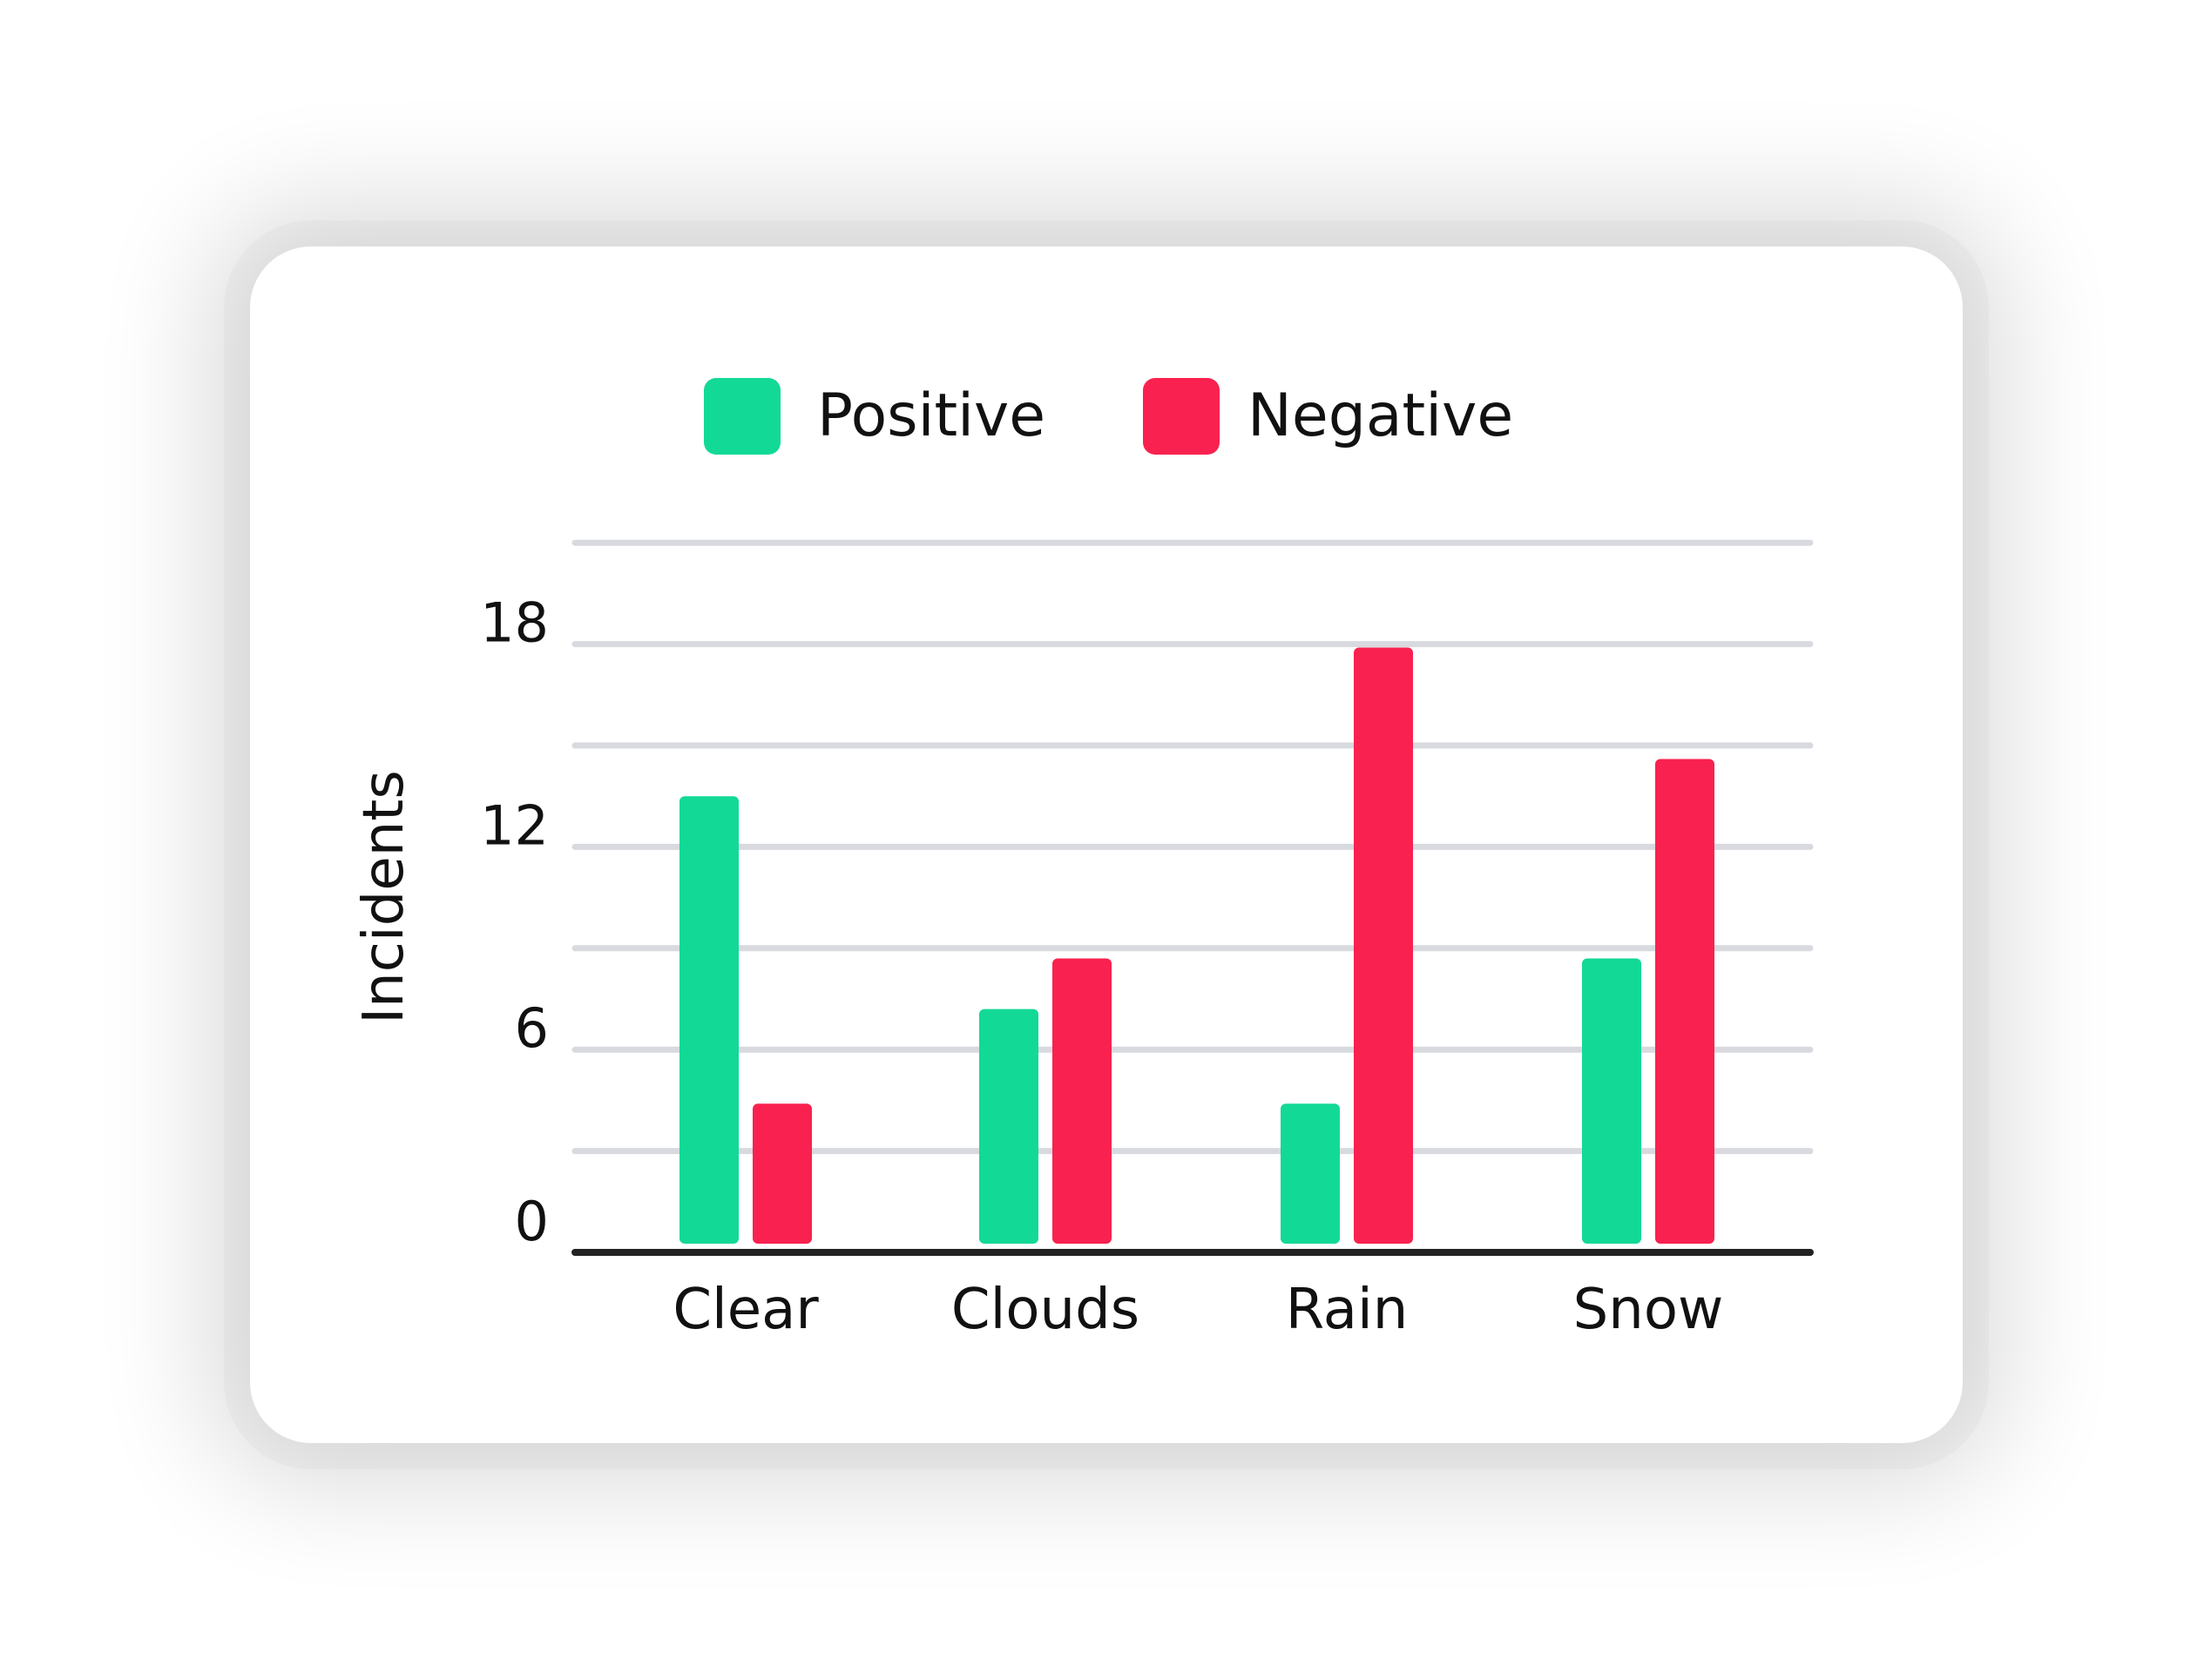  Describe the element at coordinates (709, 1020) in the screenshot. I see `bar-positive-clear` at that location.